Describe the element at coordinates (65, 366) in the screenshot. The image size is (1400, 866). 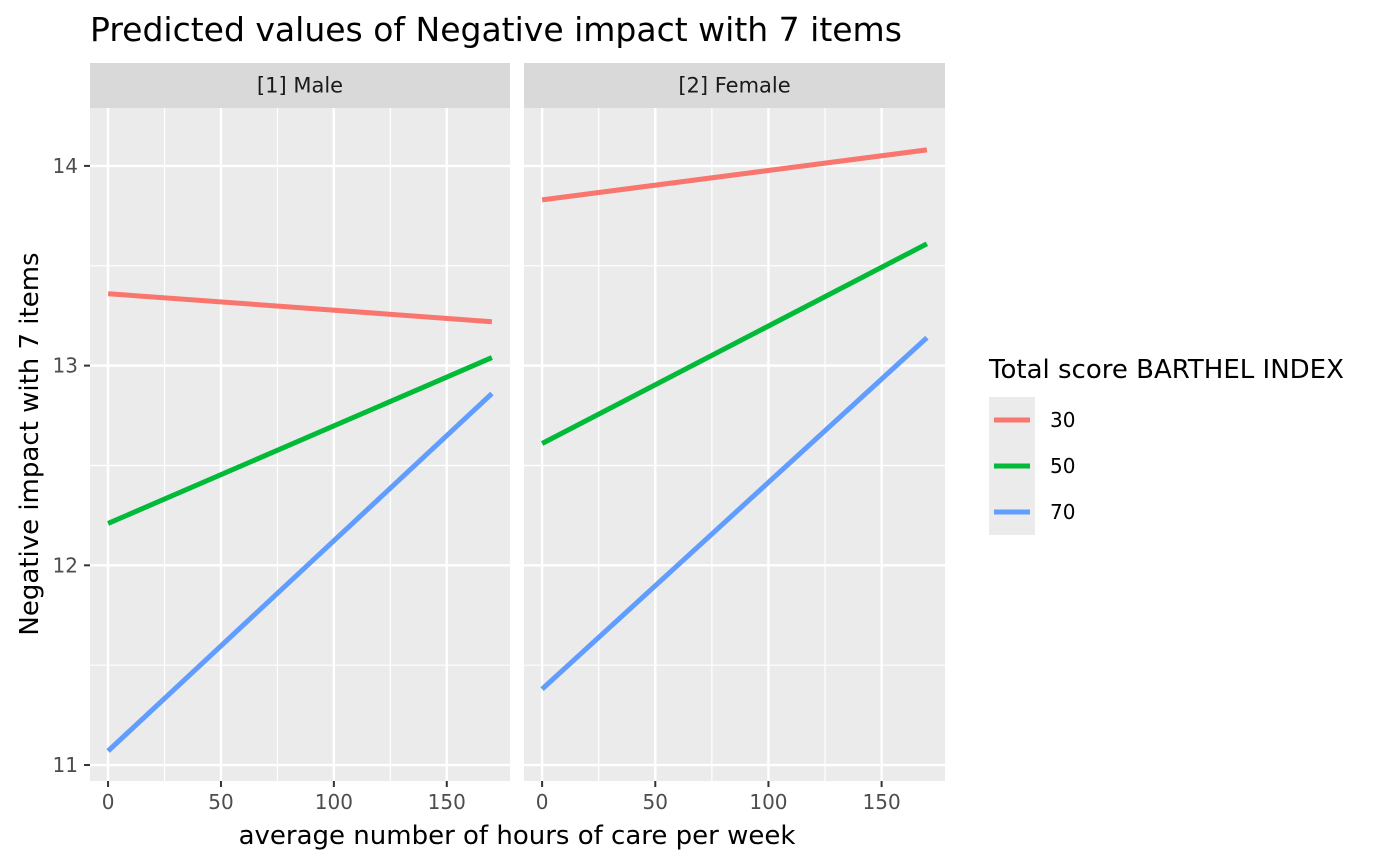
I see `y-tick-label: 13` at that location.